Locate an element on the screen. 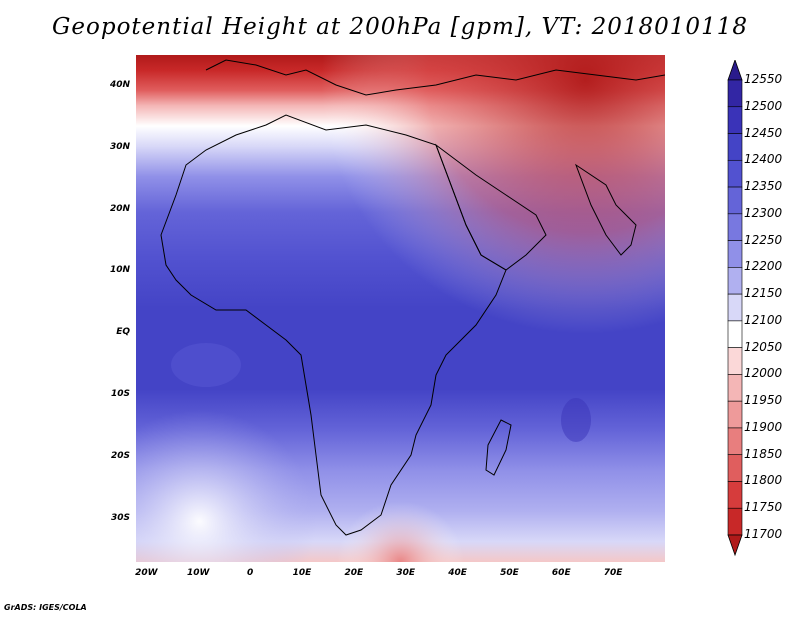 The width and height of the screenshot is (800, 618). colorbar-level-label: 12400 is located at coordinates (763, 159).